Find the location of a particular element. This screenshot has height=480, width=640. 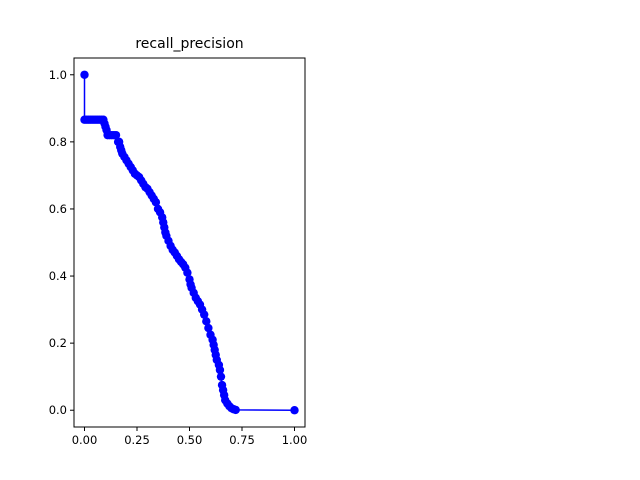

x-tick-label: 0.25 is located at coordinates (137, 440).